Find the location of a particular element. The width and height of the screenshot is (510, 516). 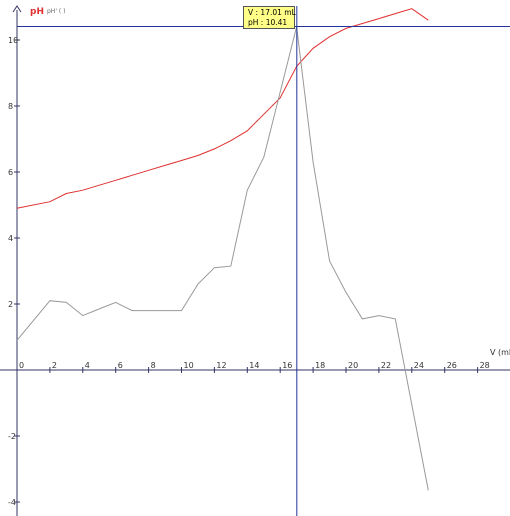

x-axis-title: V (mL is located at coordinates (500, 352).